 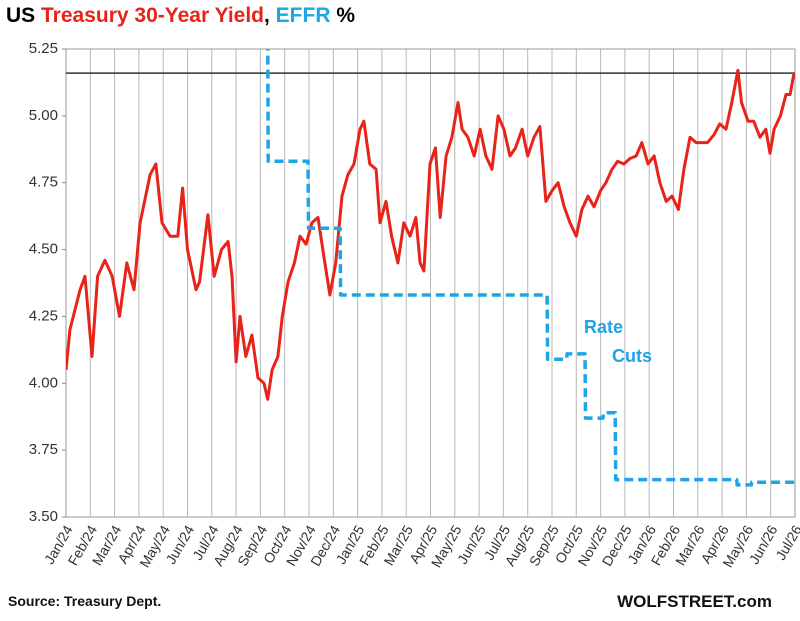 What do you see at coordinates (152, 15) in the screenshot?
I see `title-part: Treasury 30-Year Yield` at bounding box center [152, 15].